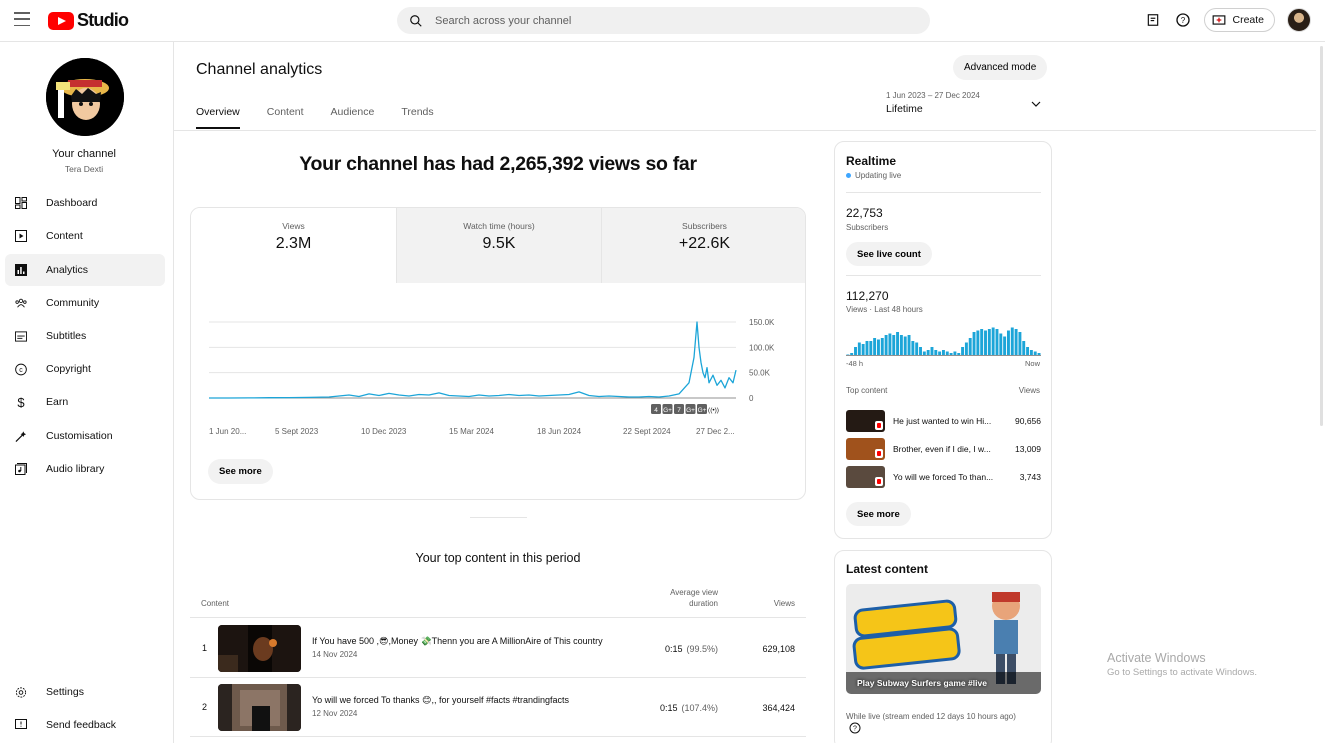 This screenshot has width=1325, height=743. I want to click on sidebar-item-audio-library: Audio library, so click(85, 469).